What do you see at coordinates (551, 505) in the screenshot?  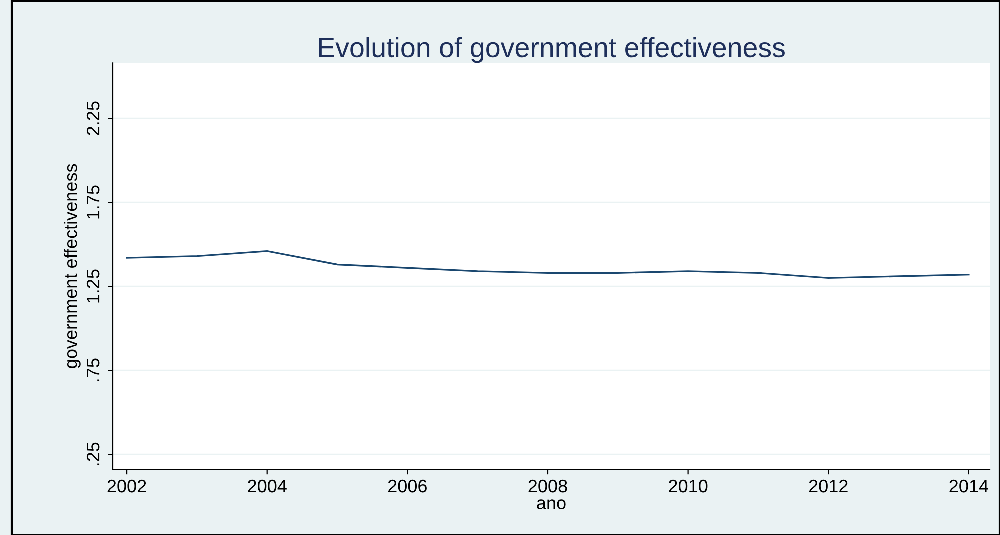 I see `x-axis-title: ano` at bounding box center [551, 505].